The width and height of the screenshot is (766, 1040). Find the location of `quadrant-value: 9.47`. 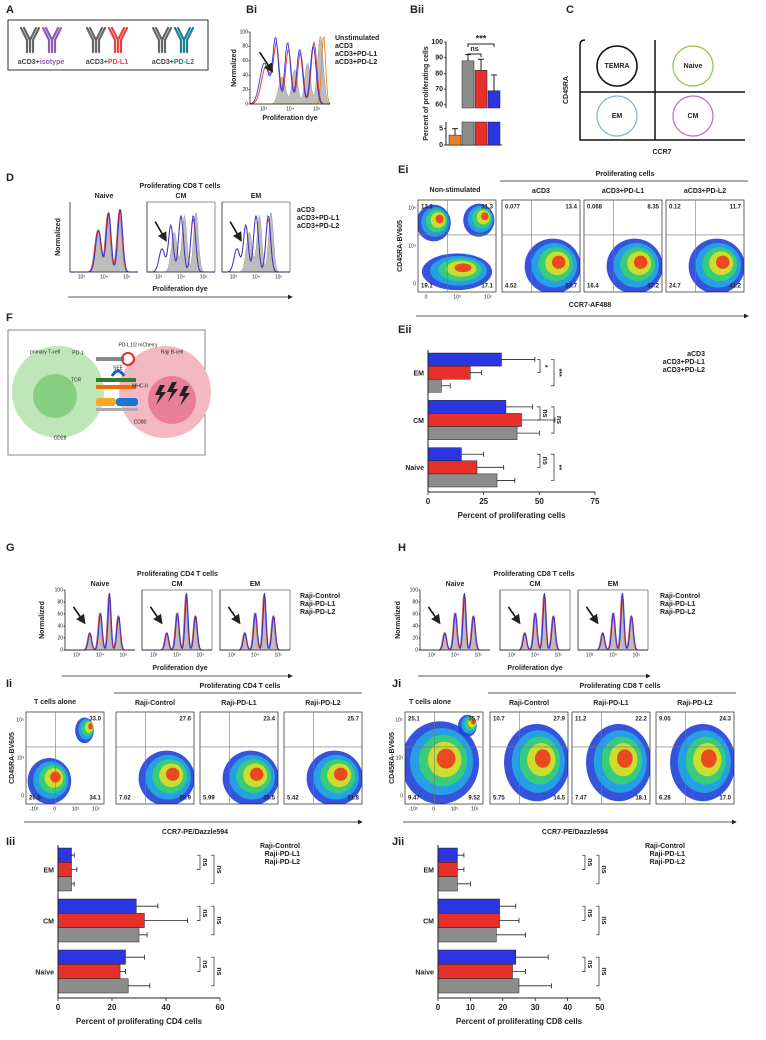

quadrant-value: 9.47 is located at coordinates (414, 799).